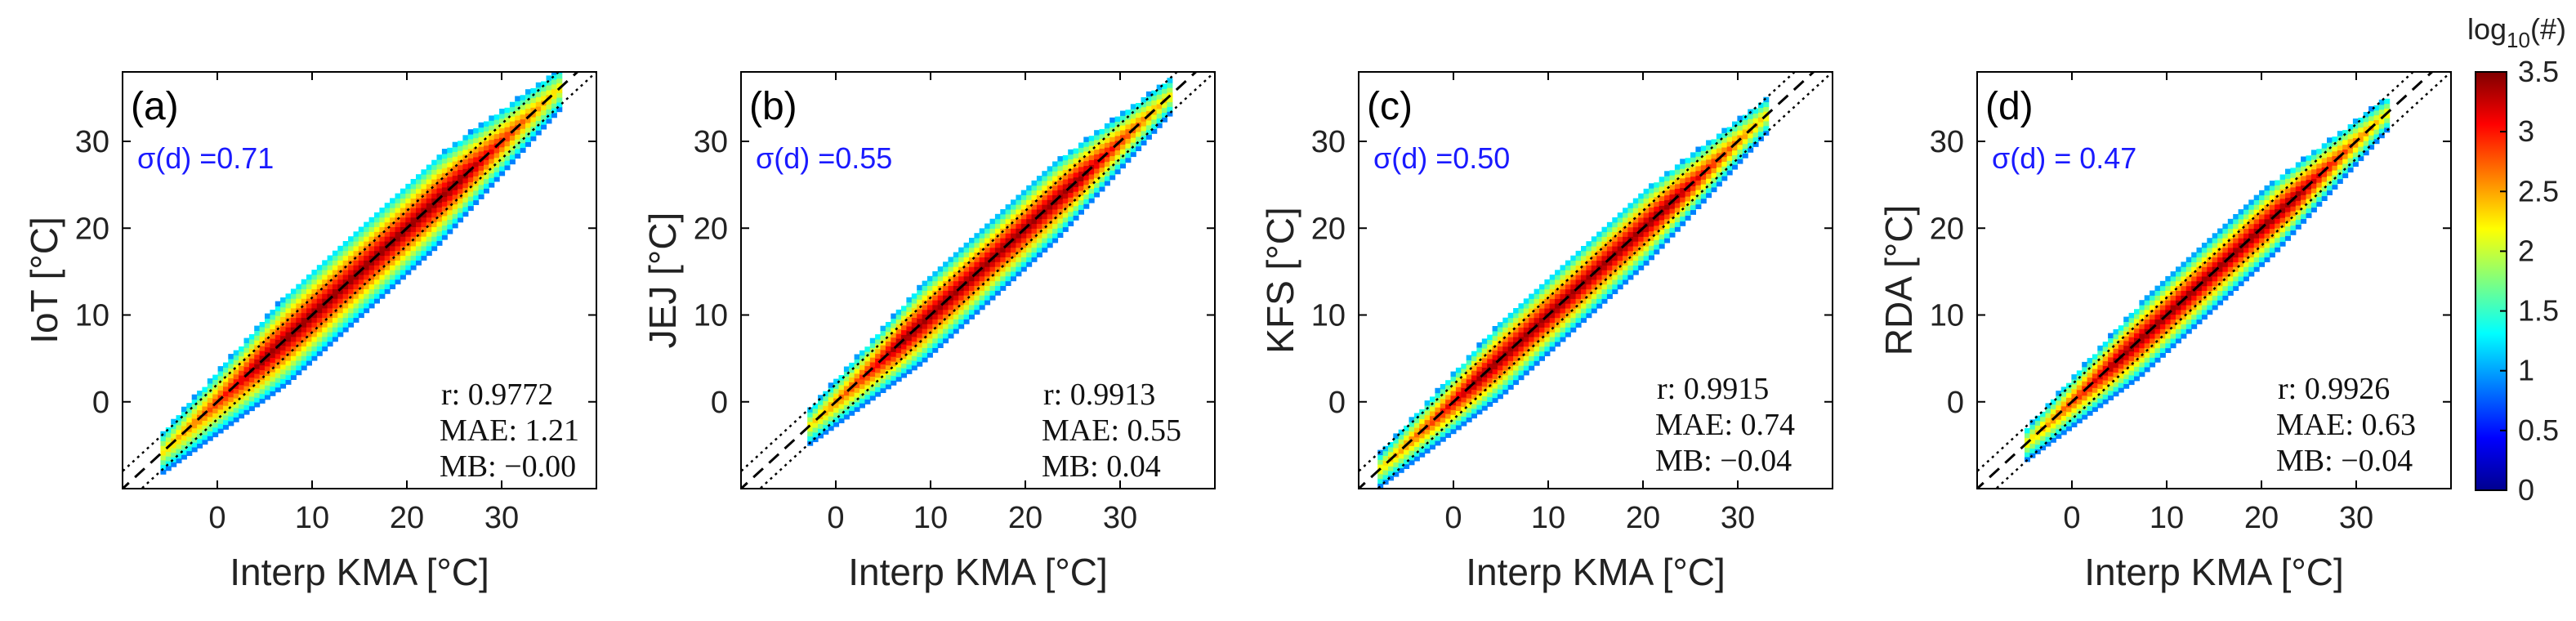 The height and width of the screenshot is (621, 2576). Describe the element at coordinates (155, 106) in the screenshot. I see `panel-label: (a)` at that location.